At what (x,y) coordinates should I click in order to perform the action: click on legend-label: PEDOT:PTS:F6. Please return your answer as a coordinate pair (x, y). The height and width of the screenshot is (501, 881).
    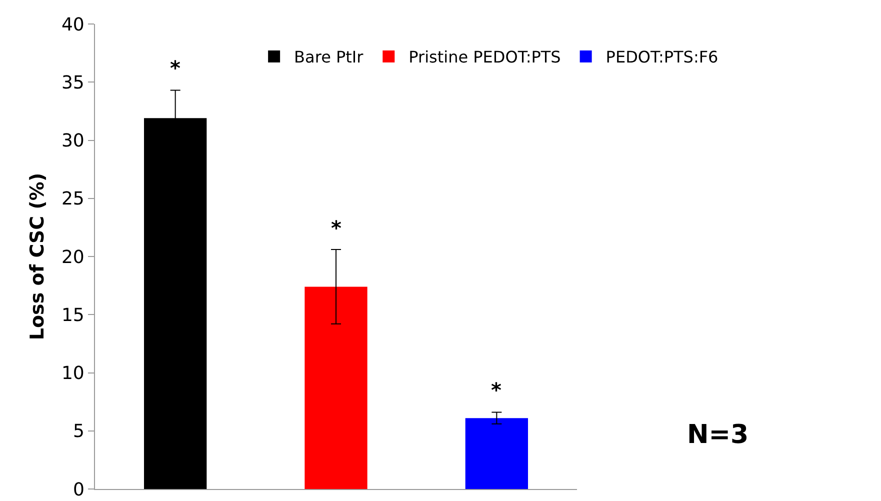
    Looking at the image, I should click on (662, 57).